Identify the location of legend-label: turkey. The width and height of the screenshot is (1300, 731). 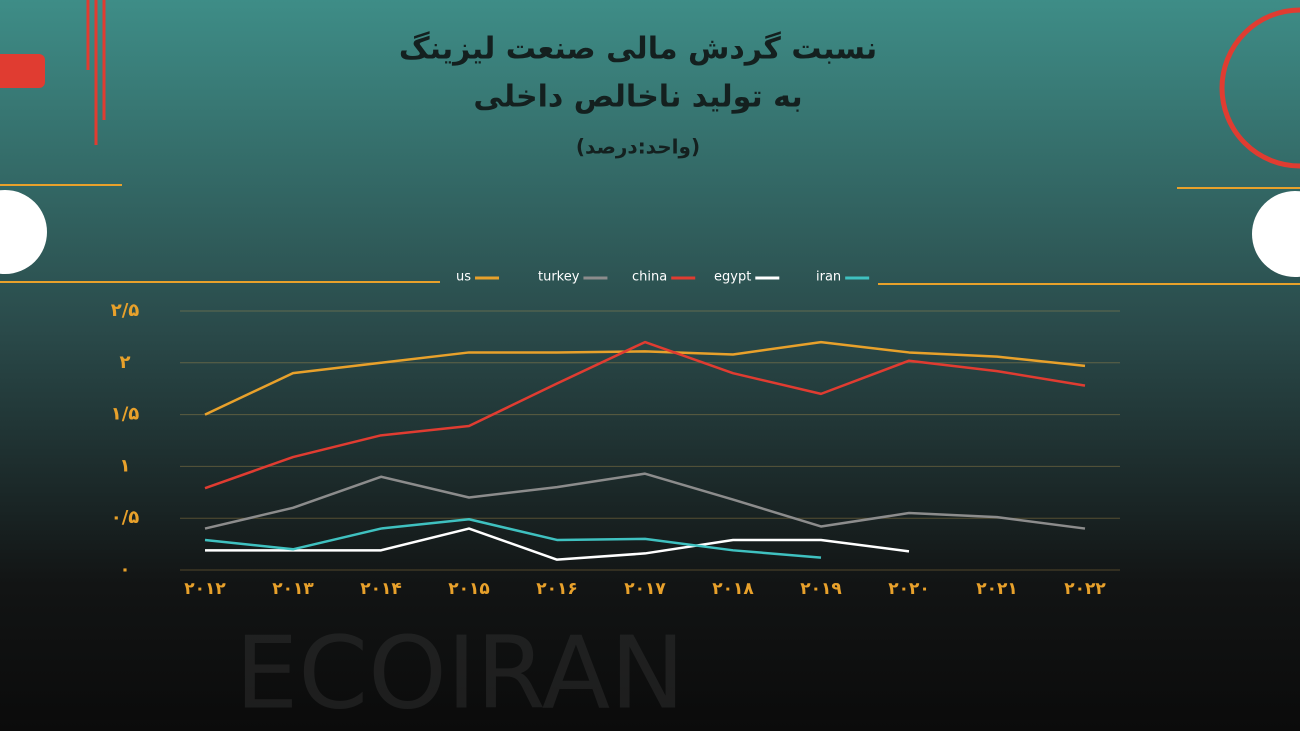
(559, 277).